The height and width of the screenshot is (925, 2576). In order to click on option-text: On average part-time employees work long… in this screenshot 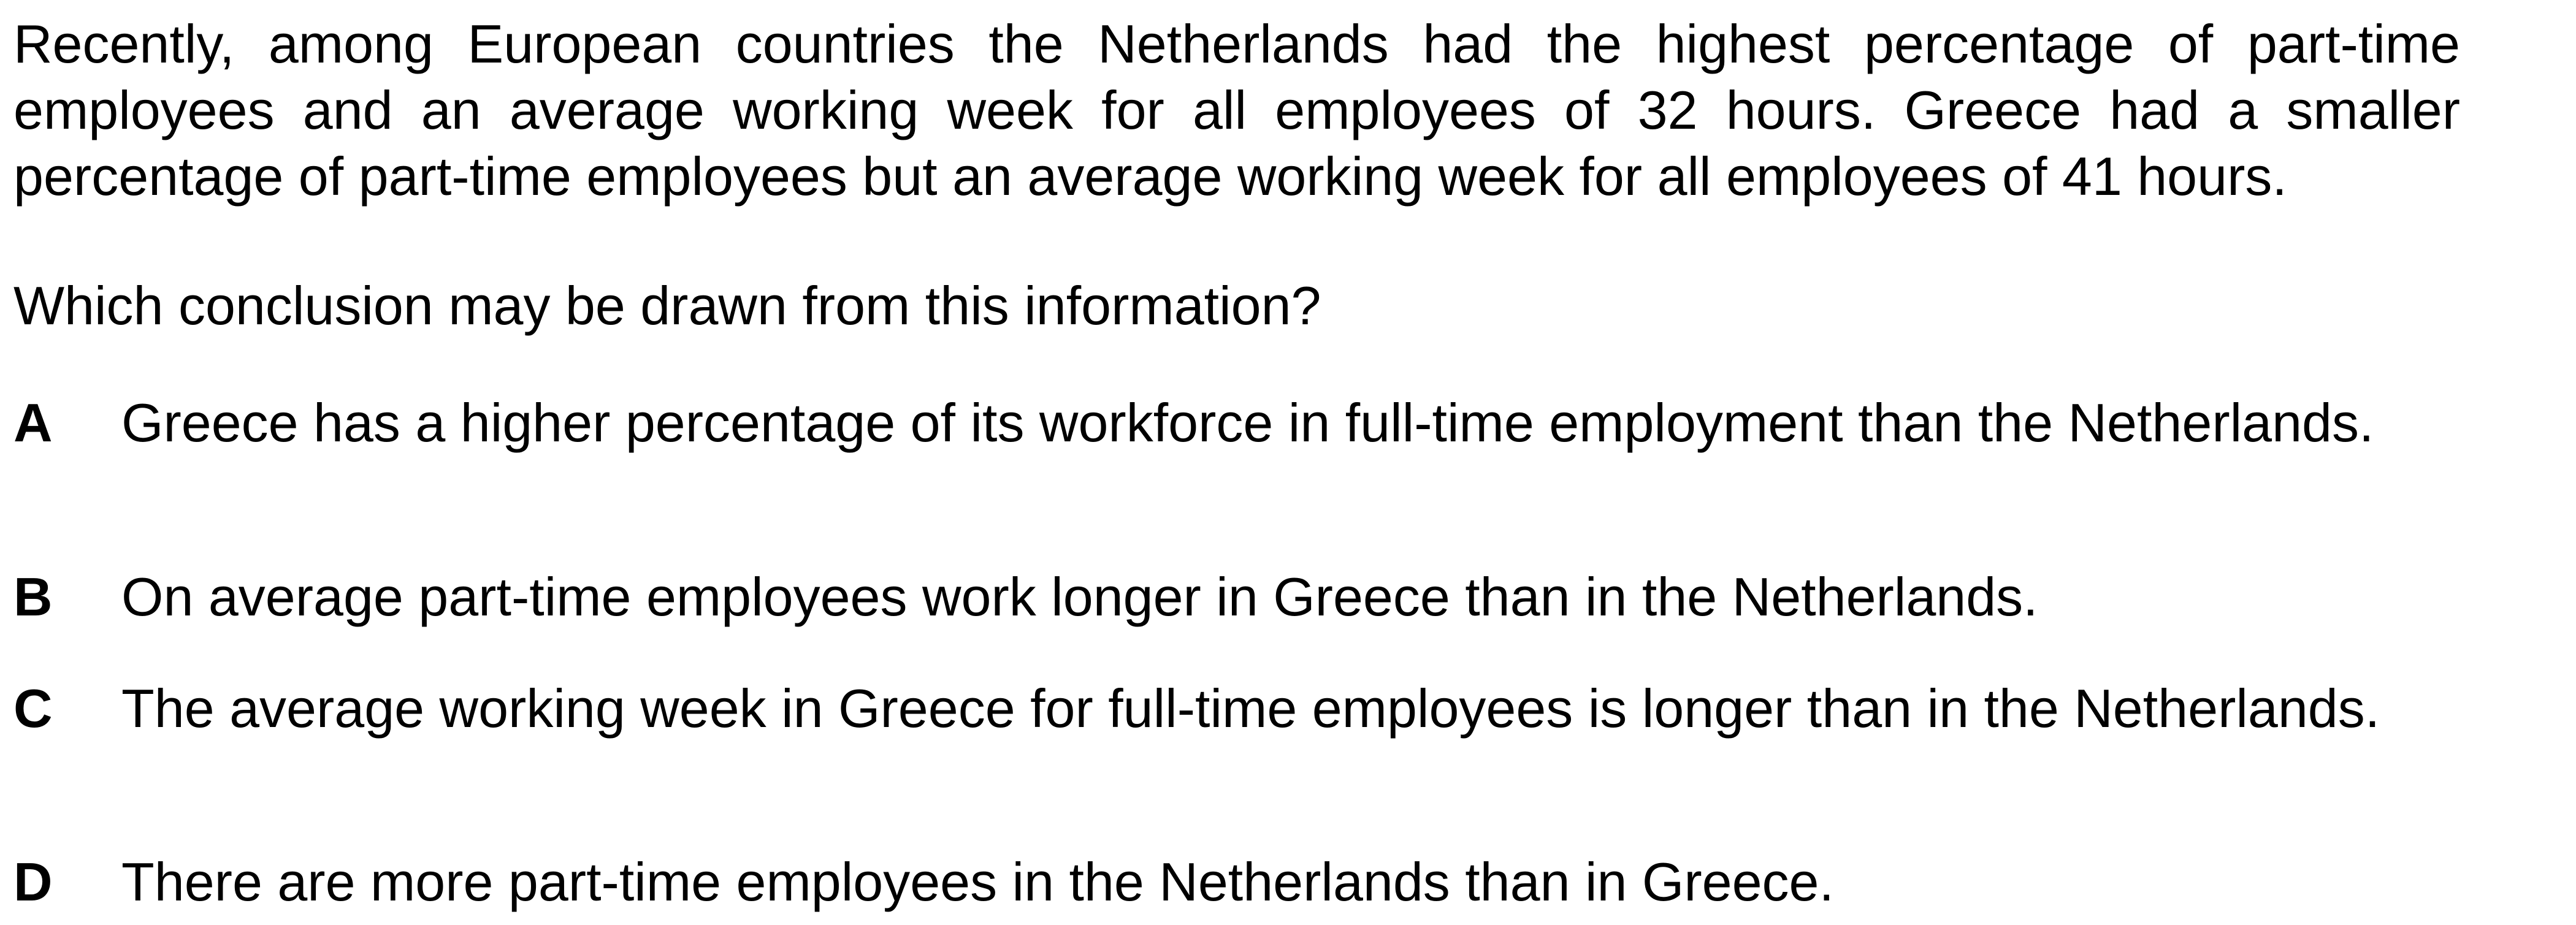, I will do `click(1079, 596)`.